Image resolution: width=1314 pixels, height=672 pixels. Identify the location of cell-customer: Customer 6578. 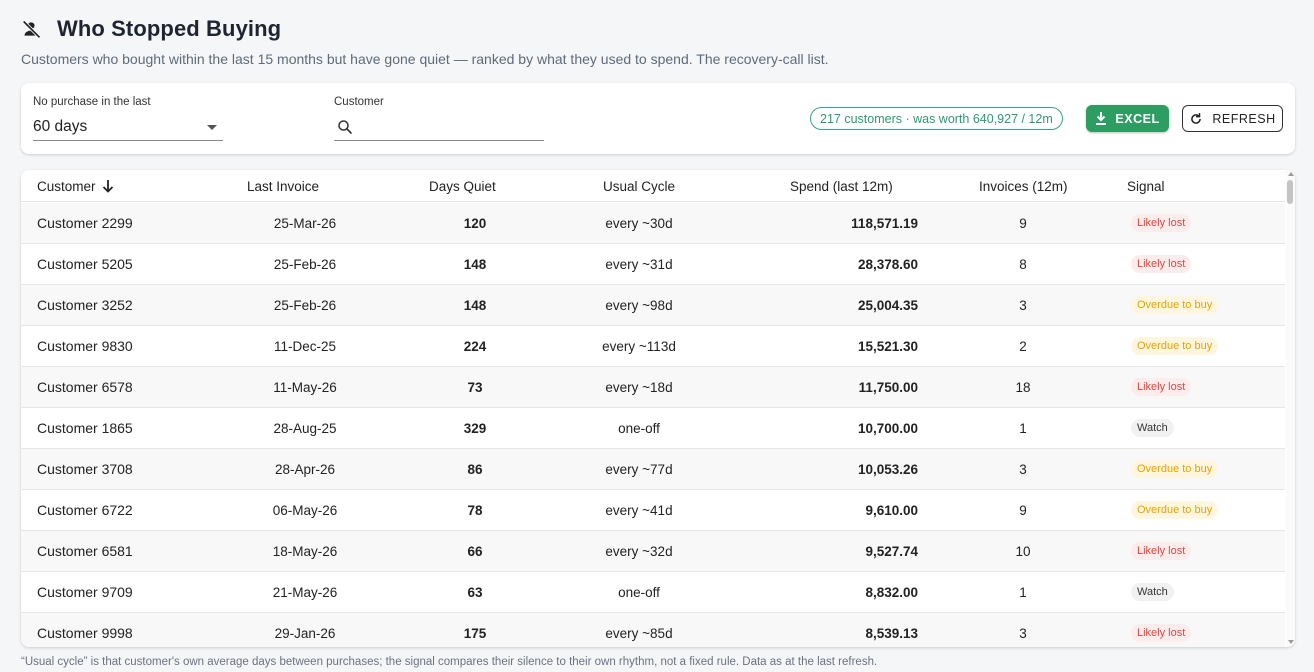
(85, 387).